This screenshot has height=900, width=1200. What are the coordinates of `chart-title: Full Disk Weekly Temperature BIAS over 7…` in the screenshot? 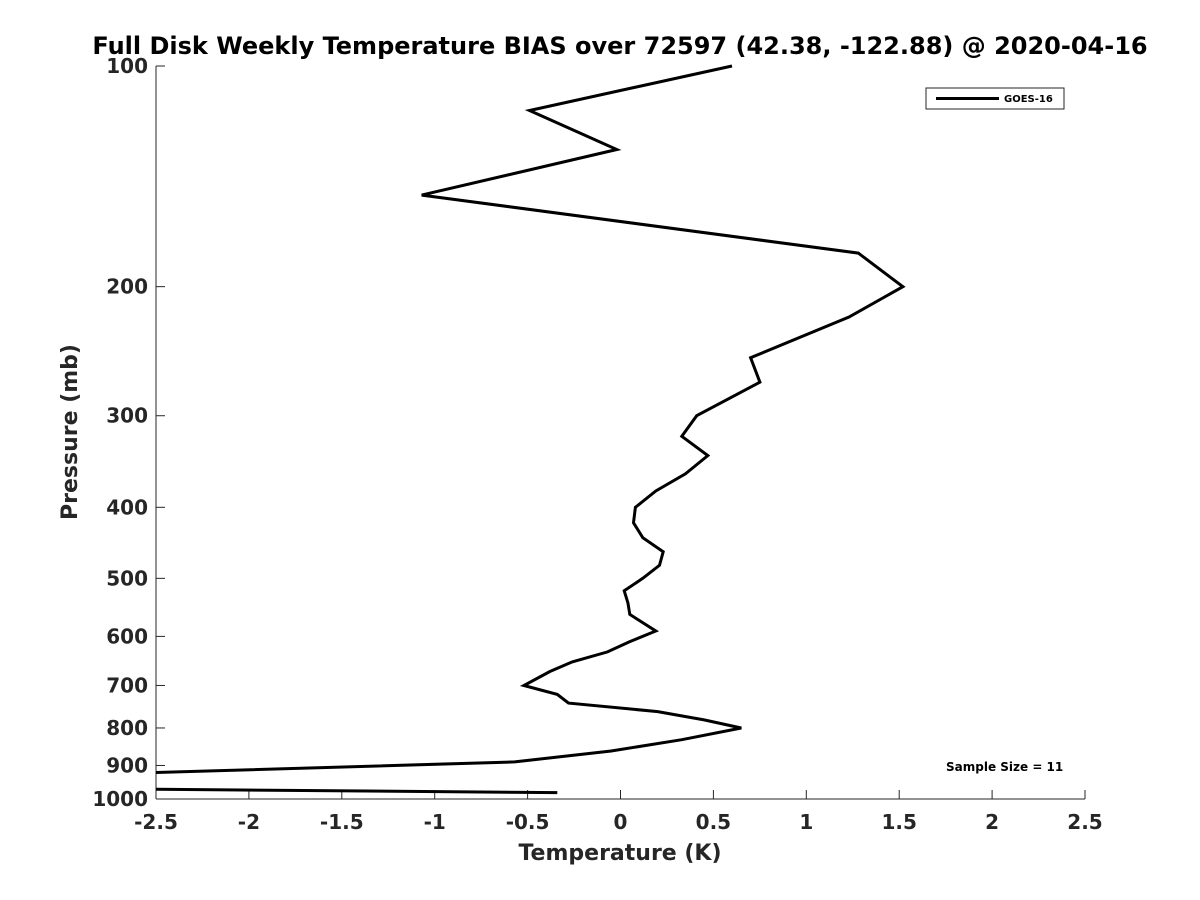 It's located at (619, 46).